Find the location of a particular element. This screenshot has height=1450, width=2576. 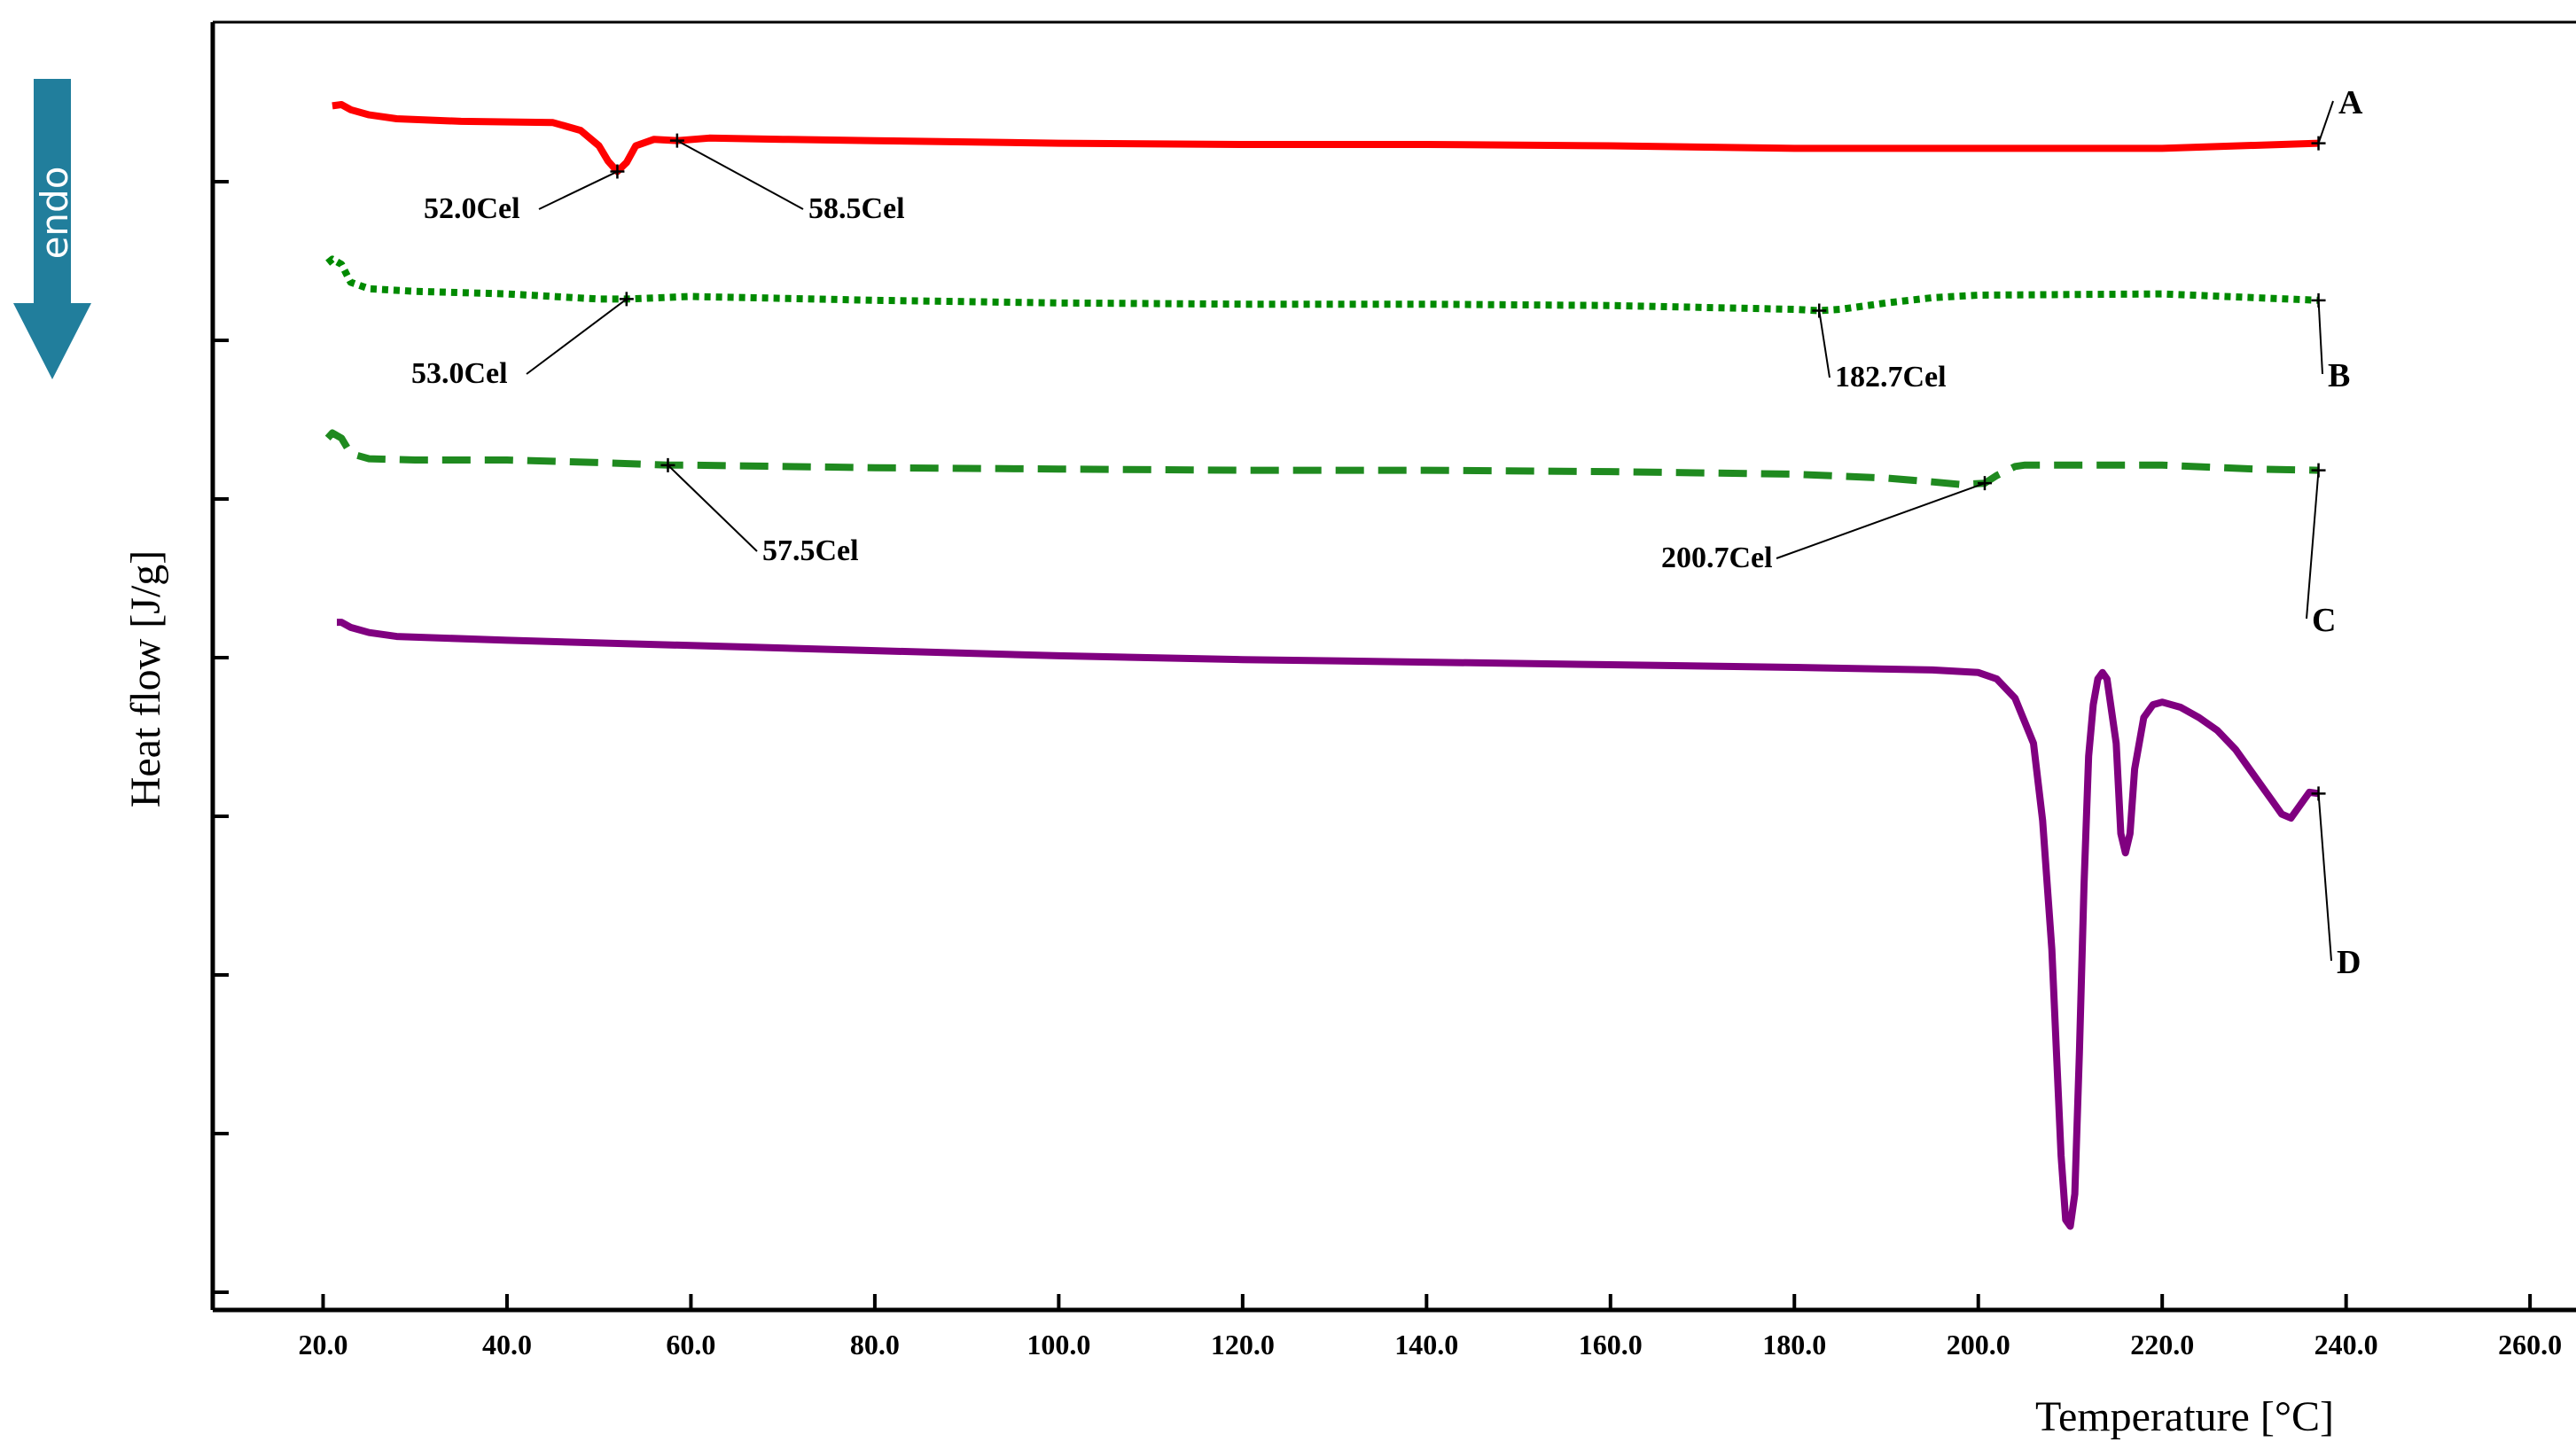

series-a-line is located at coordinates (1325, 138).